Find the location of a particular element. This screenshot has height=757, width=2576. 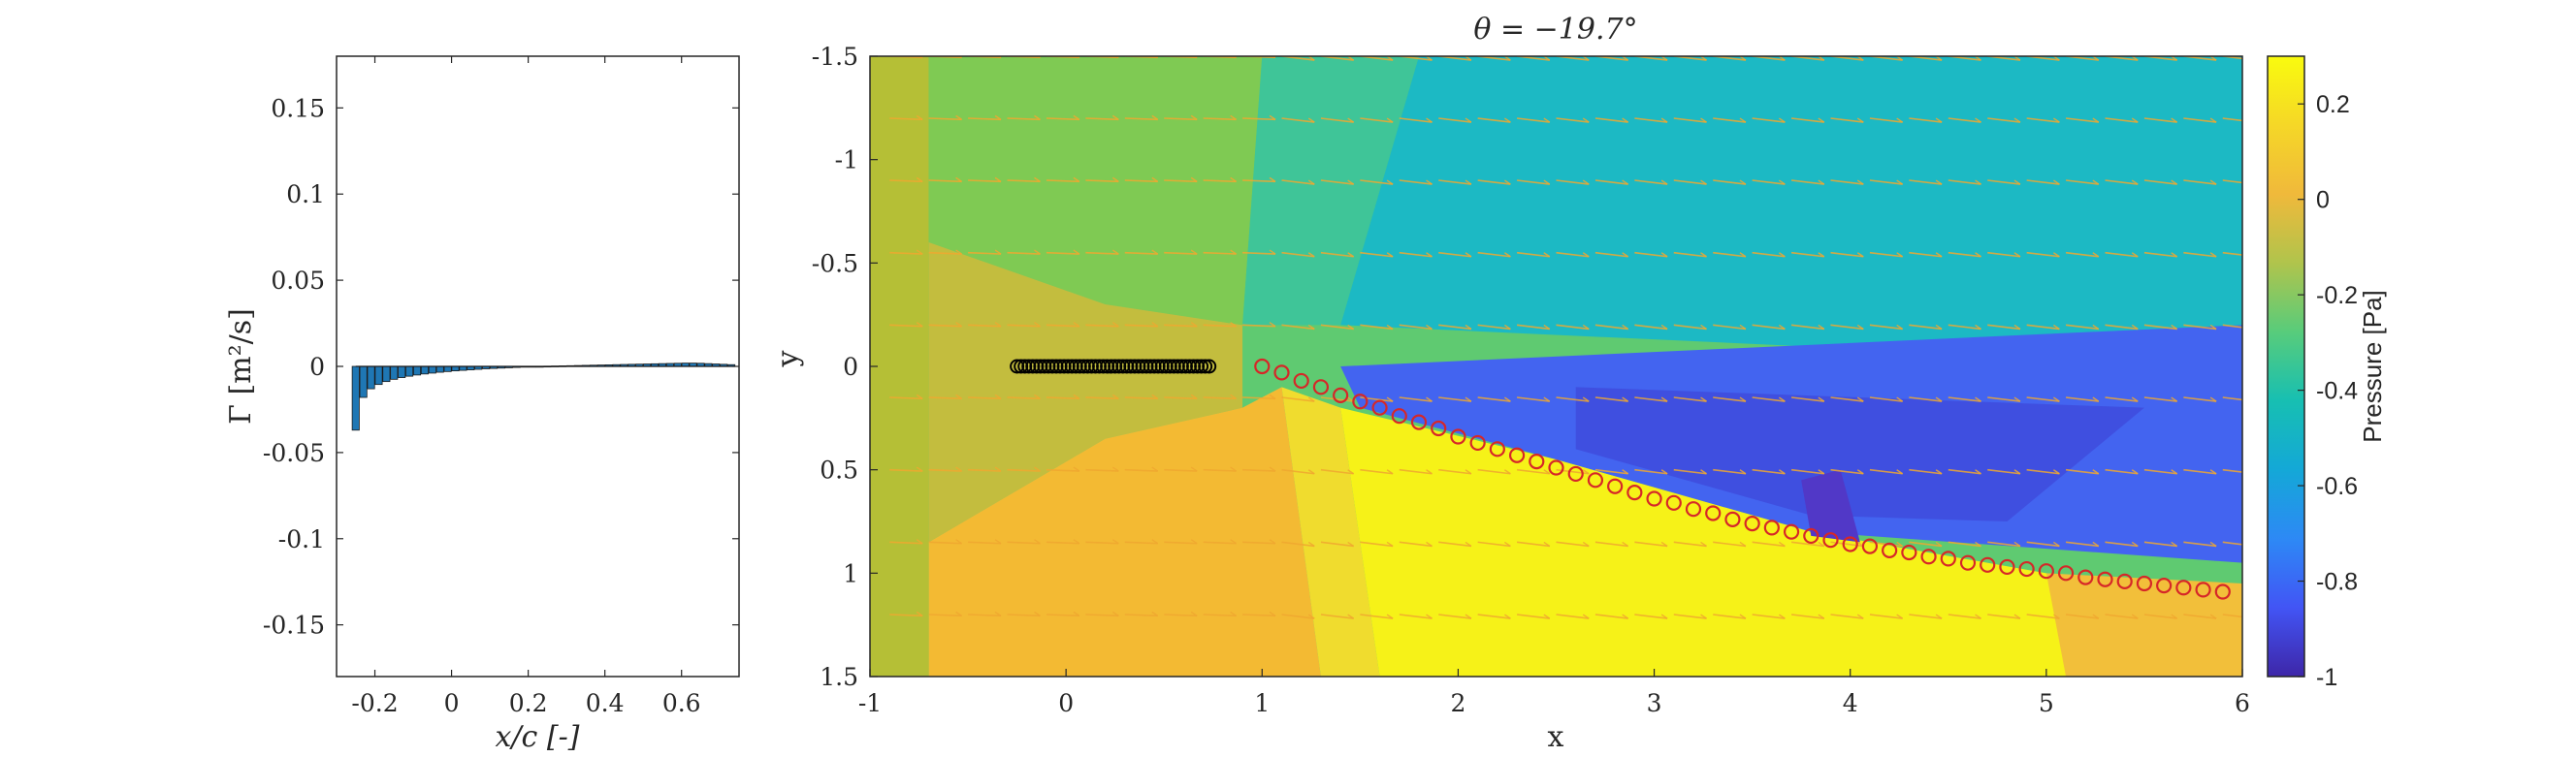

pressure-region-upper-green is located at coordinates (1095, 191).